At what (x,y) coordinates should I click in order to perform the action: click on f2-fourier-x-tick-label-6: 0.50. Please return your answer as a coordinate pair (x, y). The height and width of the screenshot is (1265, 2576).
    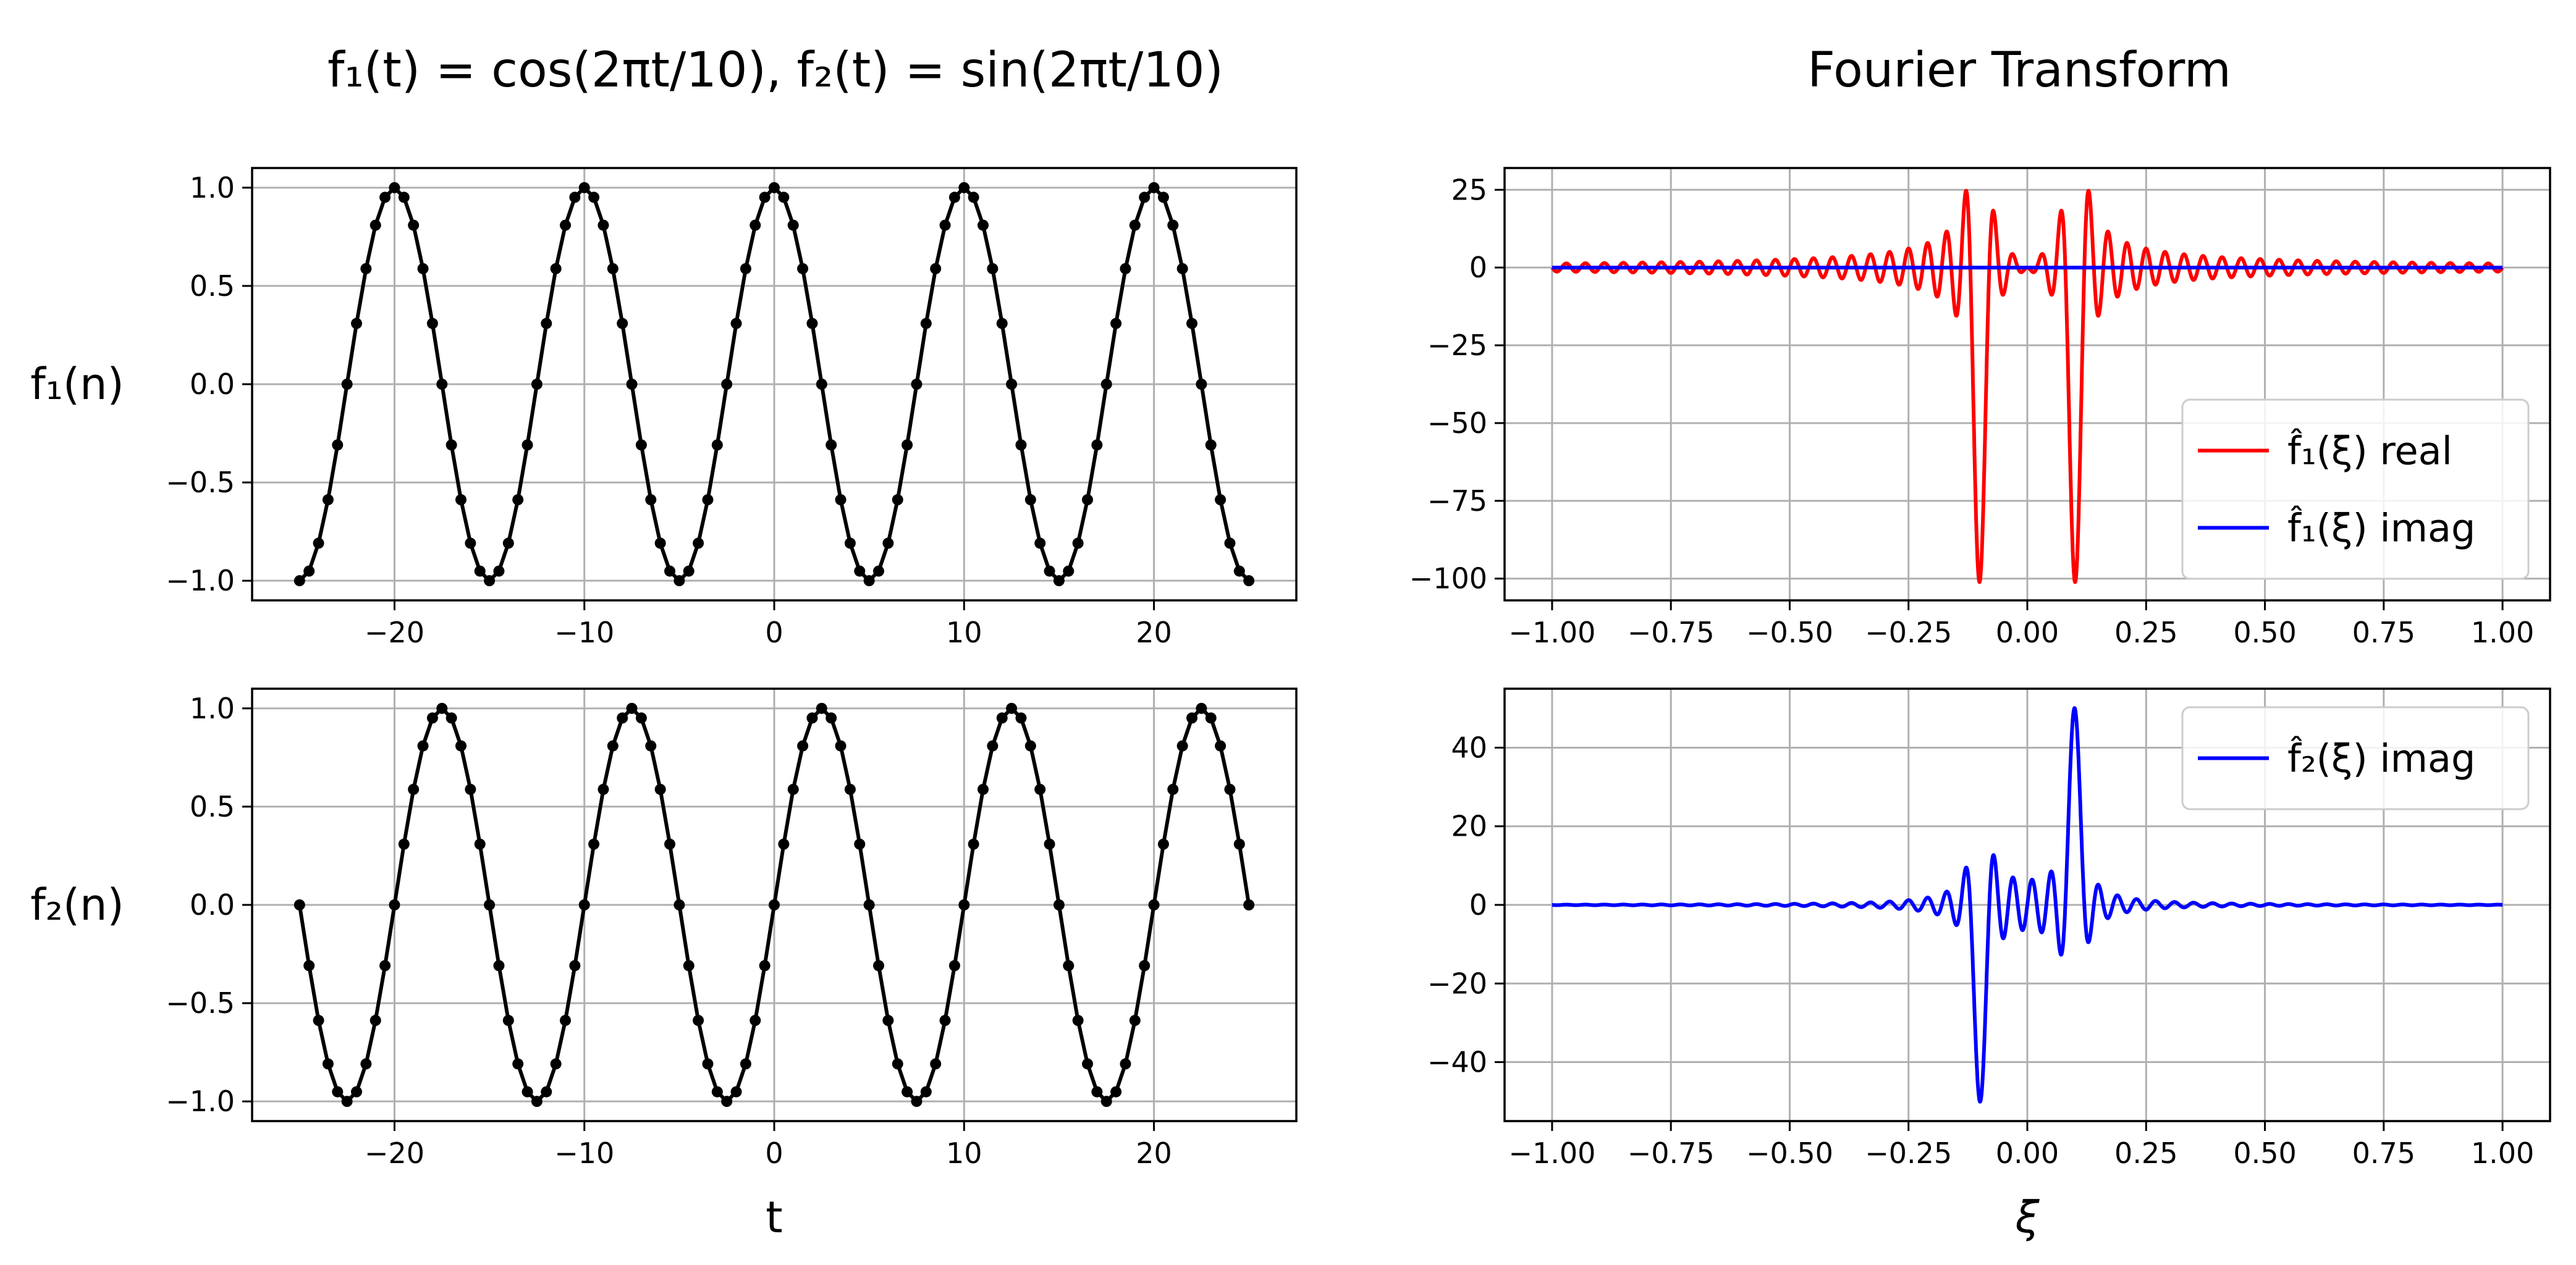
    Looking at the image, I should click on (2264, 1153).